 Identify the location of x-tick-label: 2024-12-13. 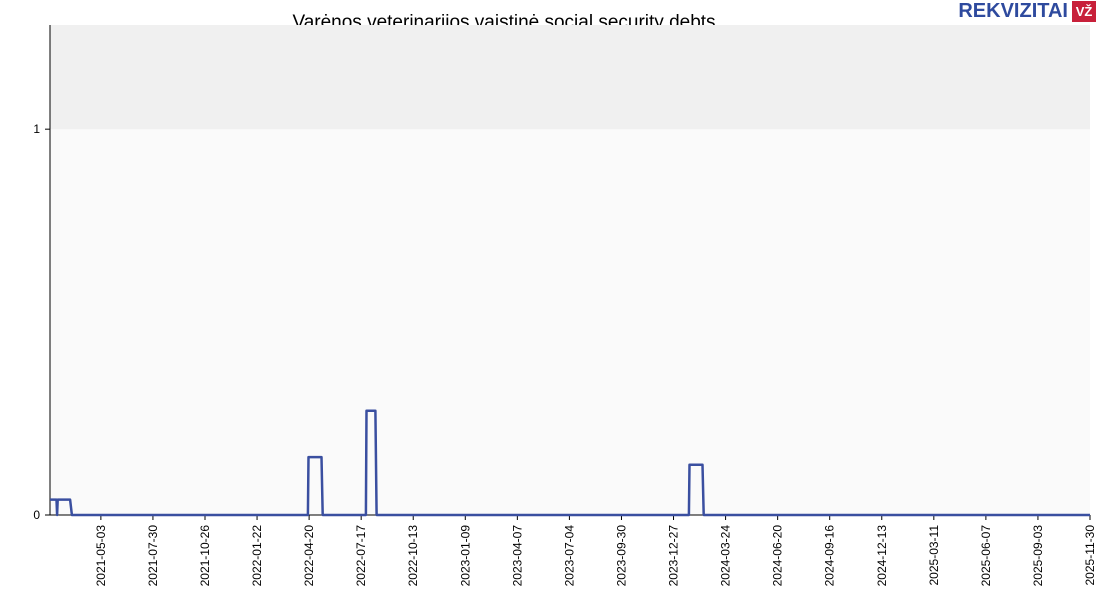
(882, 556).